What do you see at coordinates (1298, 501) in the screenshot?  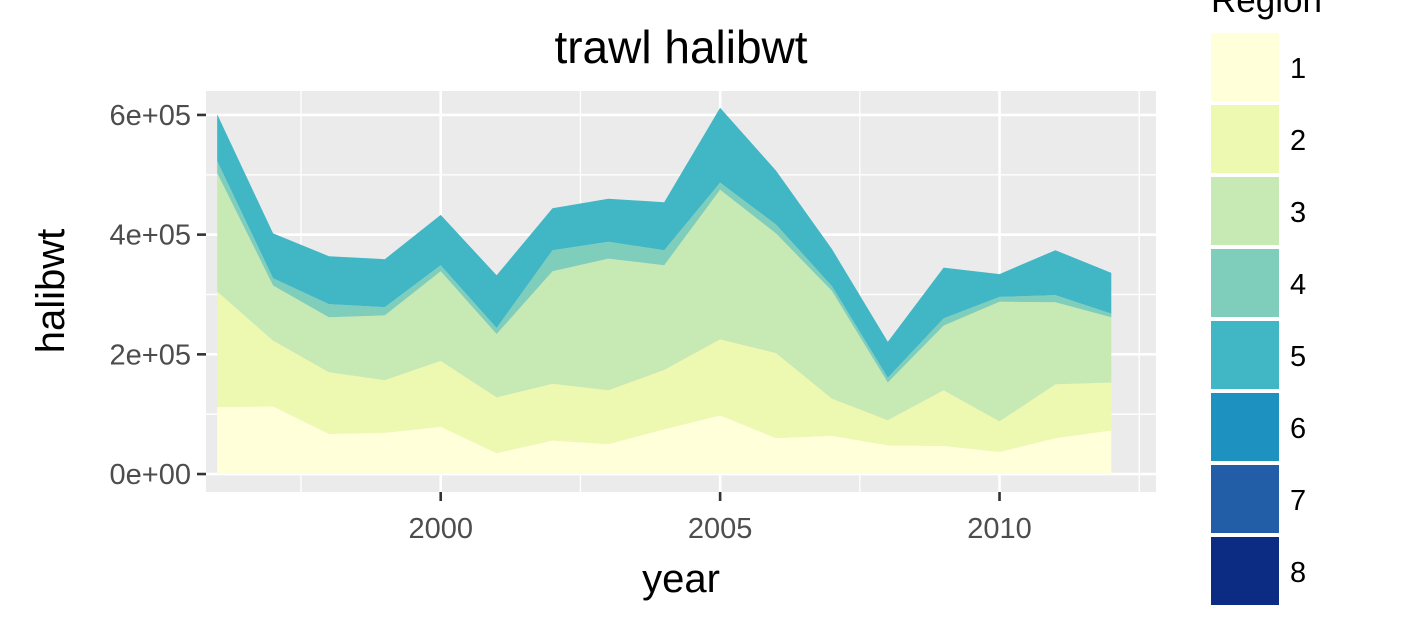 I see `legend-label-7: 7` at bounding box center [1298, 501].